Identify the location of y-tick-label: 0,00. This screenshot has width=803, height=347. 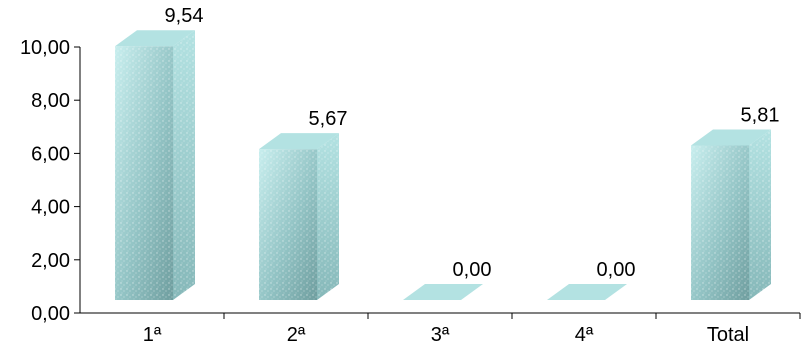
(50, 314).